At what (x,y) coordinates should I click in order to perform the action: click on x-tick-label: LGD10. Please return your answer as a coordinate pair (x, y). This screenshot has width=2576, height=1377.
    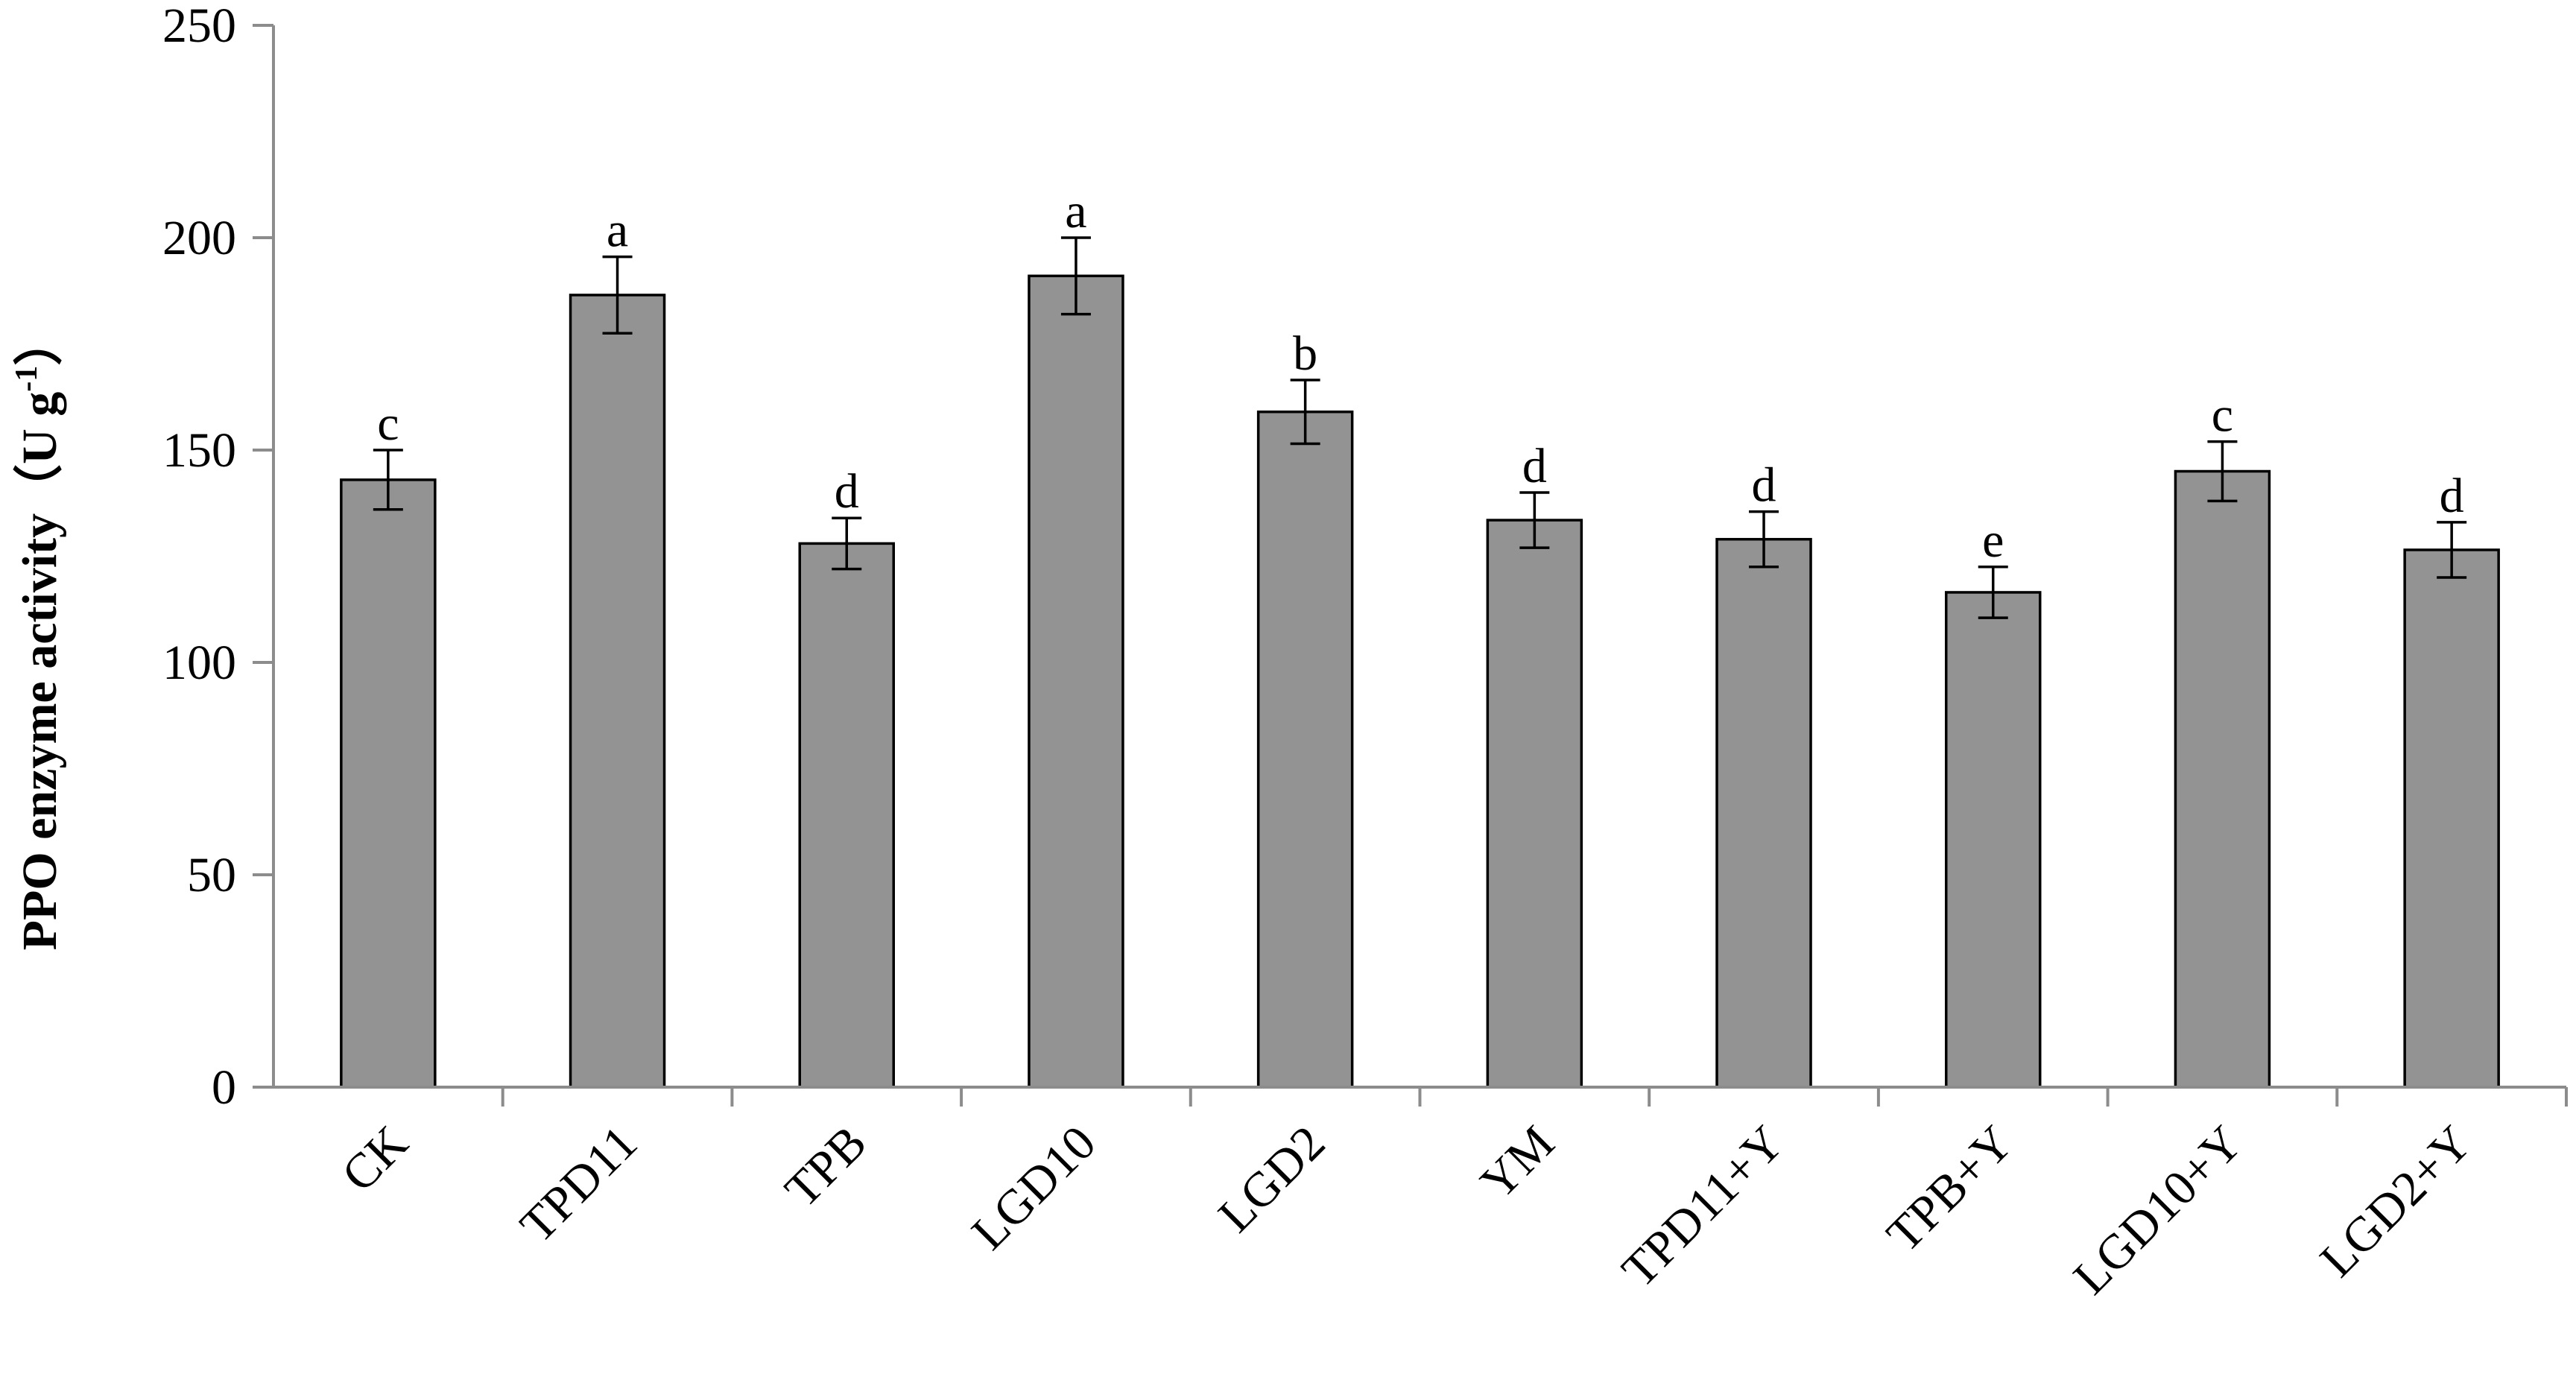
    Looking at the image, I should click on (1033, 1187).